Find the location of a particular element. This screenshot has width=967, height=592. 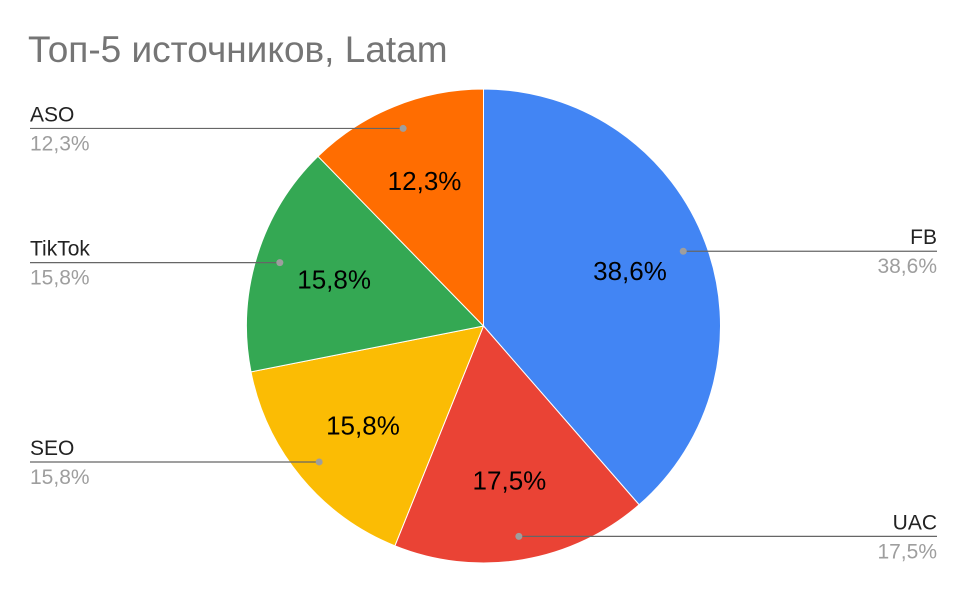

callout-value-fb: 38,6% is located at coordinates (907, 266).